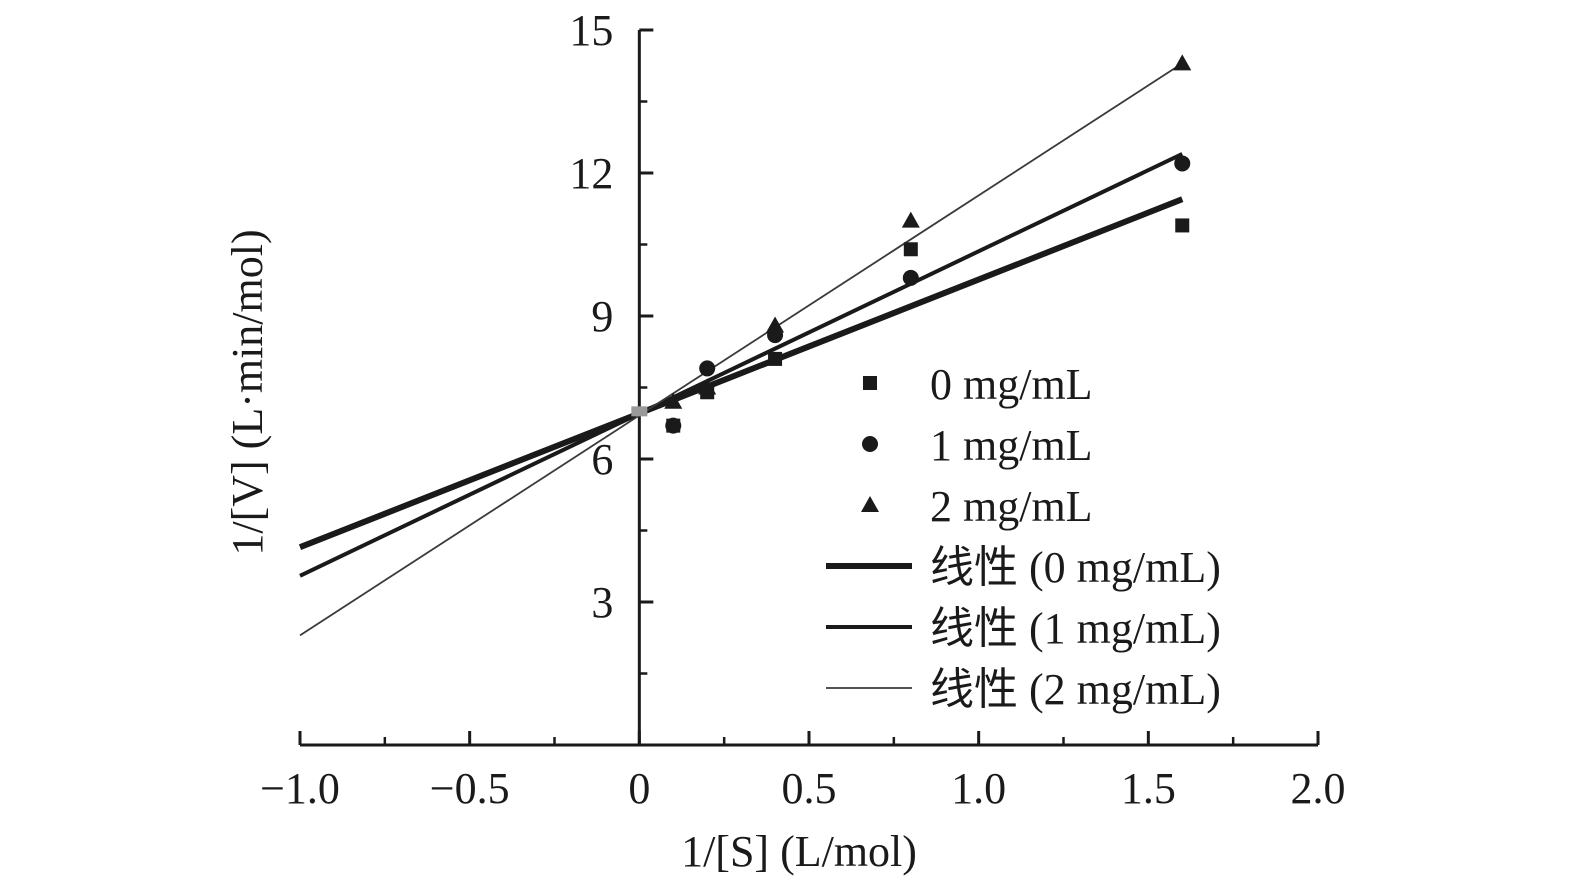 Image resolution: width=1575 pixels, height=886 pixels. What do you see at coordinates (1318, 788) in the screenshot?
I see `x-tick-label: 2.0` at bounding box center [1318, 788].